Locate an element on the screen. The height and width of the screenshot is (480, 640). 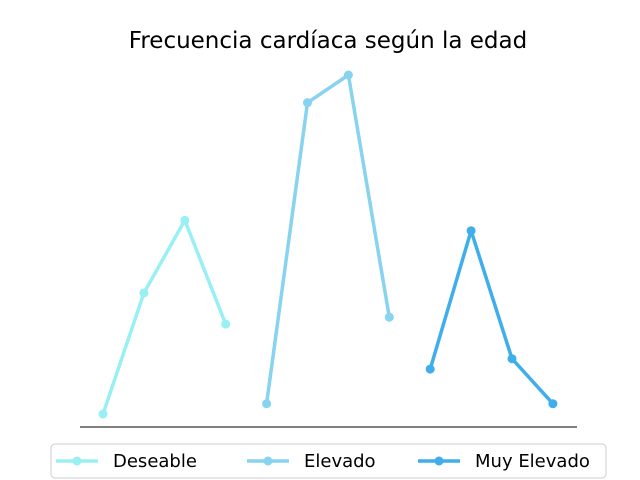
legend-box is located at coordinates (328, 461).